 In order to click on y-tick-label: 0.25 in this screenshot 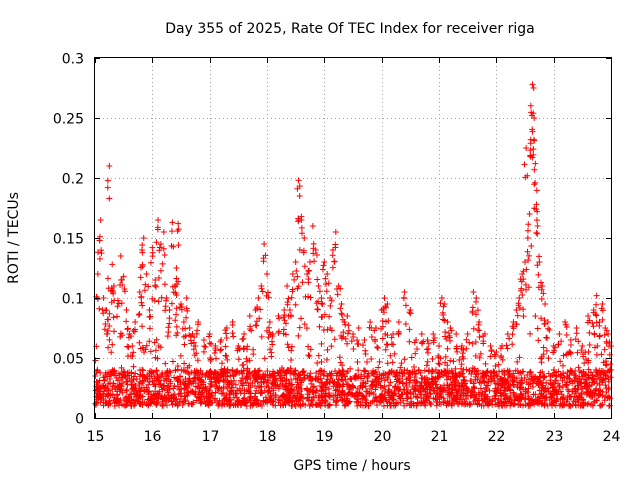, I will do `click(68, 120)`.